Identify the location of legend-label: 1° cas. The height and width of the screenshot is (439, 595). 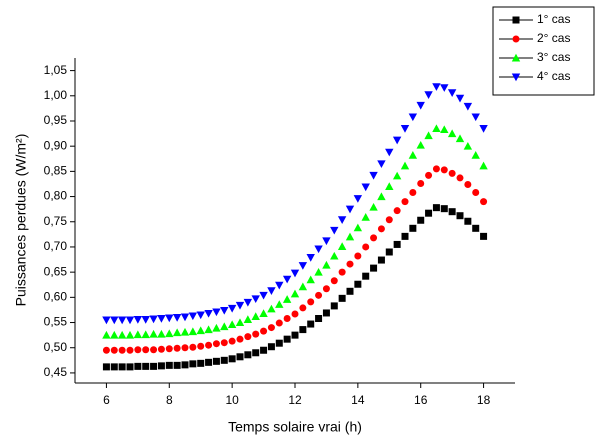
(553, 19).